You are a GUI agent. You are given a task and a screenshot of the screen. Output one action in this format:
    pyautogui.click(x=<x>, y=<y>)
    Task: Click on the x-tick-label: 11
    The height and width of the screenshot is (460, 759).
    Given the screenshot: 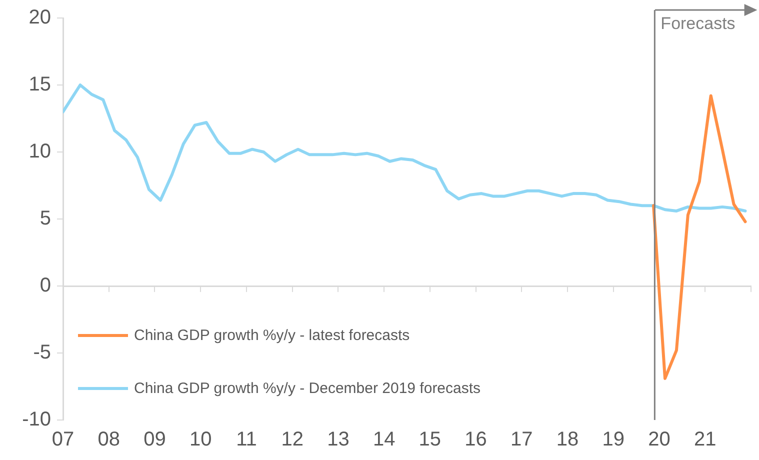 What is the action you would take?
    pyautogui.click(x=246, y=439)
    